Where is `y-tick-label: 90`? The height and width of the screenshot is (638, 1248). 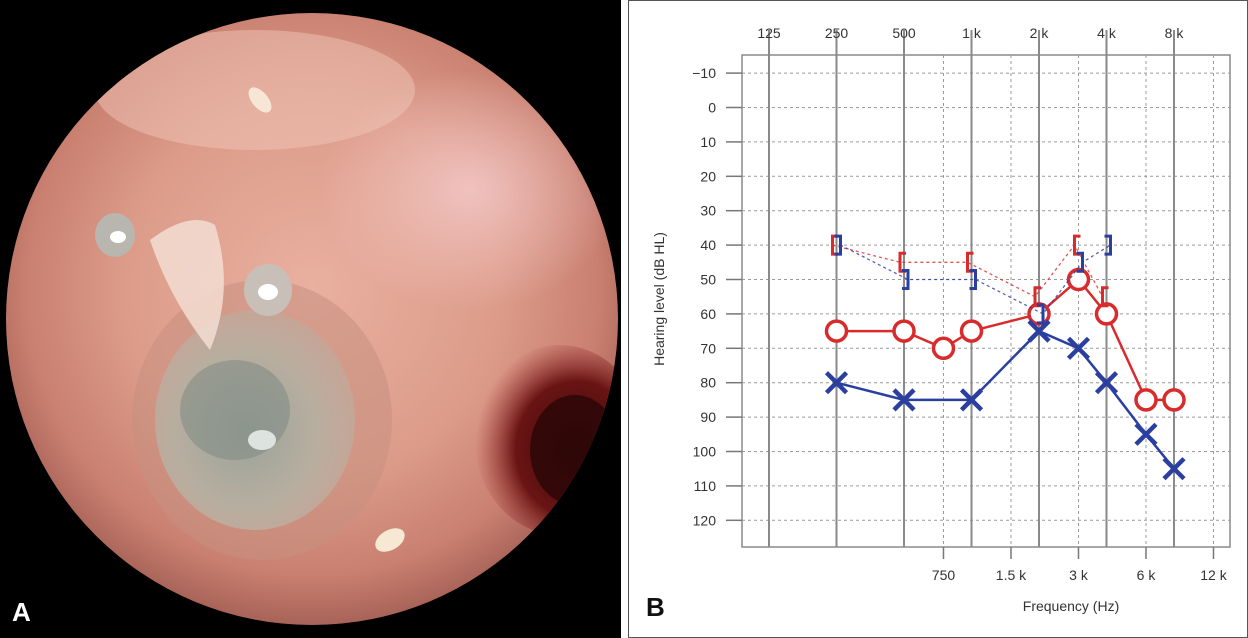 y-tick-label: 90 is located at coordinates (708, 417).